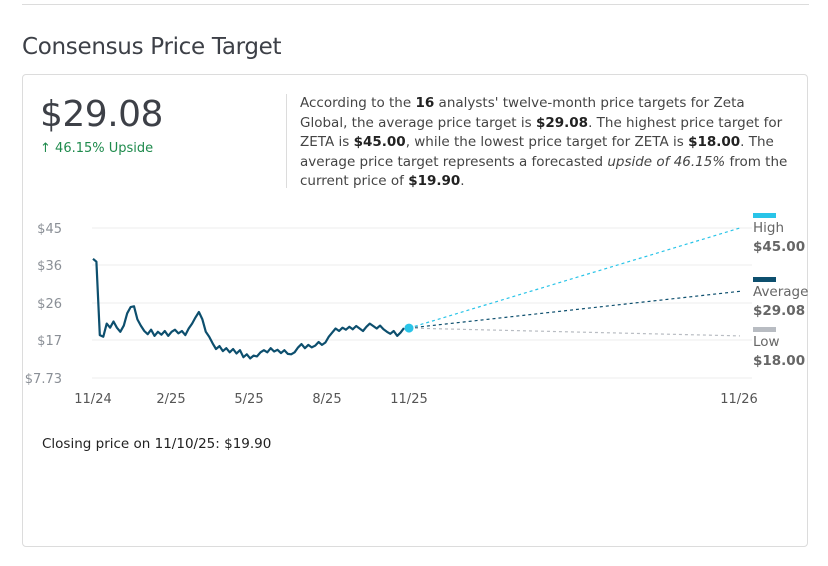  What do you see at coordinates (541, 132) in the screenshot?
I see `summary-text: . The highest price target for ZETA is` at bounding box center [541, 132].